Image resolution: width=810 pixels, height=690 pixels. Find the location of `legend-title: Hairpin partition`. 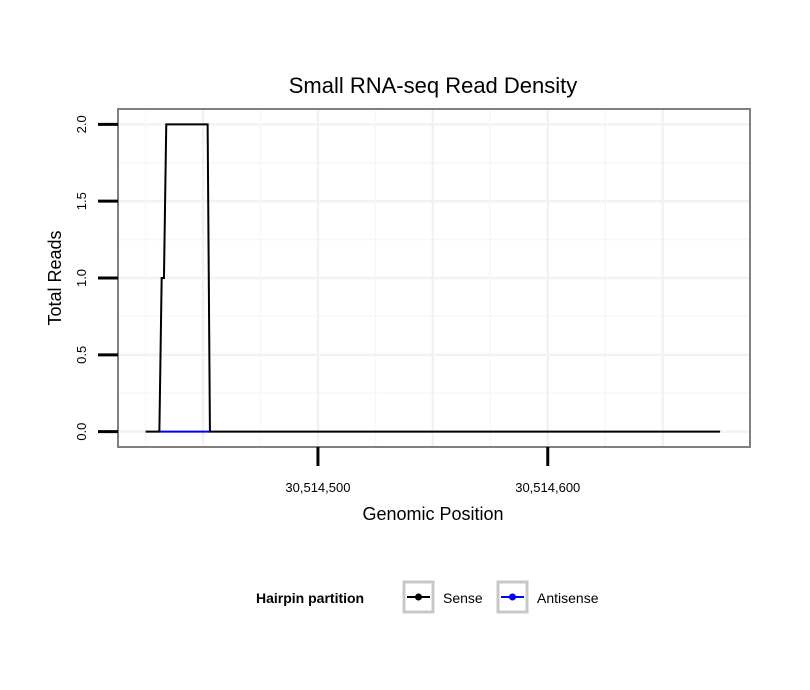

legend-title: Hairpin partition is located at coordinates (310, 598).